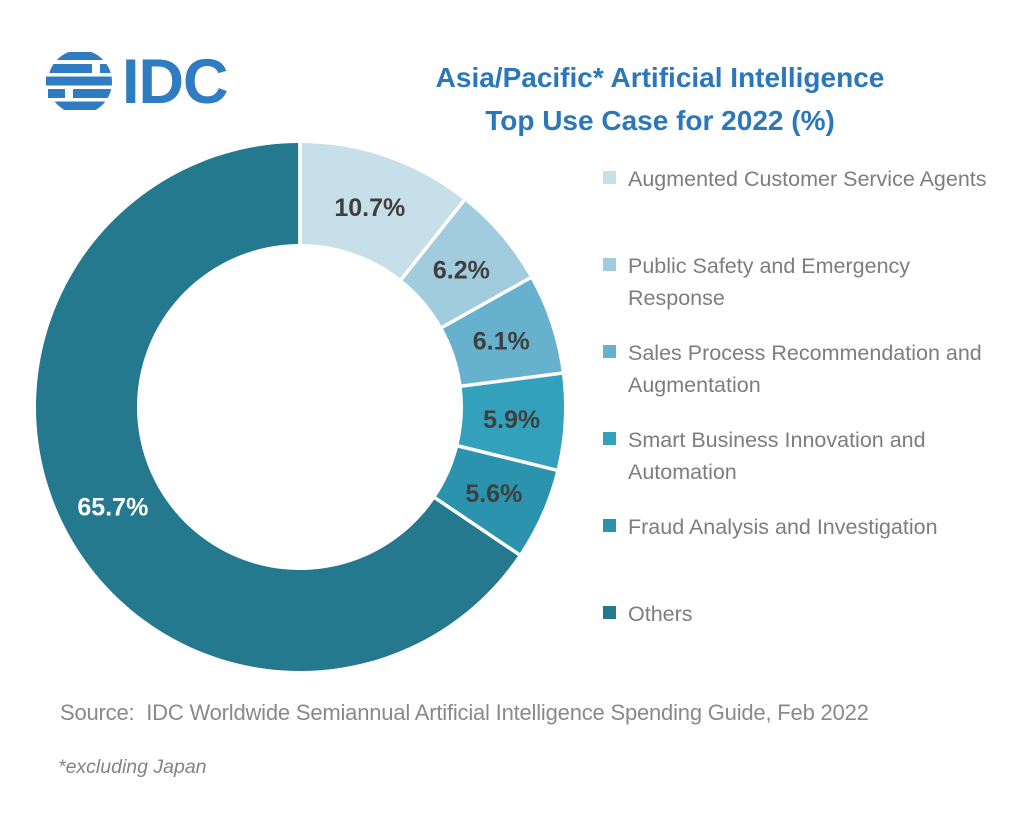 The width and height of the screenshot is (1022, 837). I want to click on slice-percent-label: 65.7%, so click(112, 508).